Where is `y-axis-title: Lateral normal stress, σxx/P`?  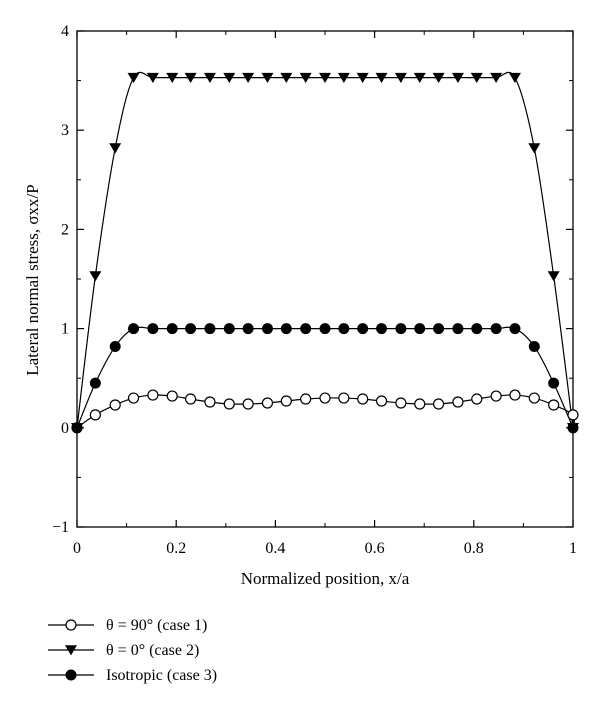 y-axis-title: Lateral normal stress, σxx/P is located at coordinates (32, 279).